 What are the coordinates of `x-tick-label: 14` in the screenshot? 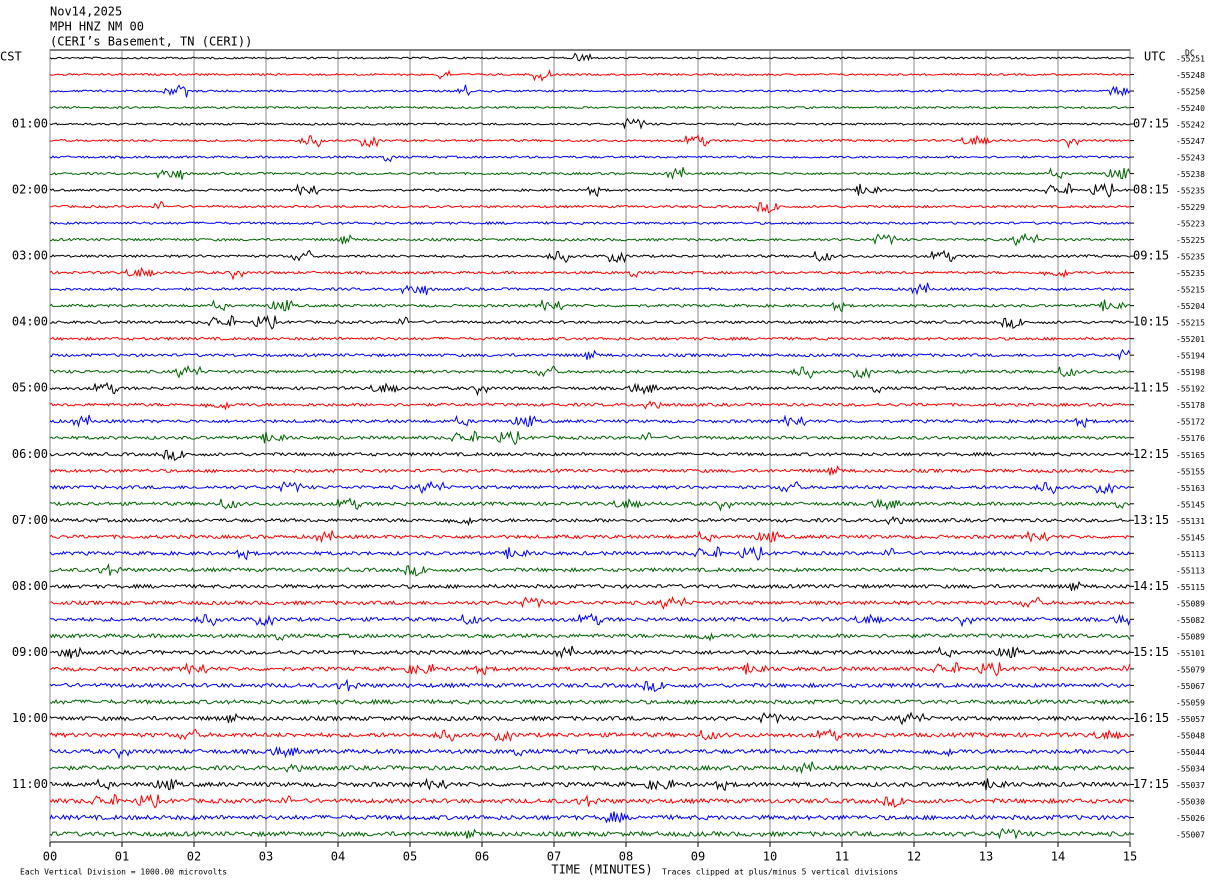 It's located at (1058, 857).